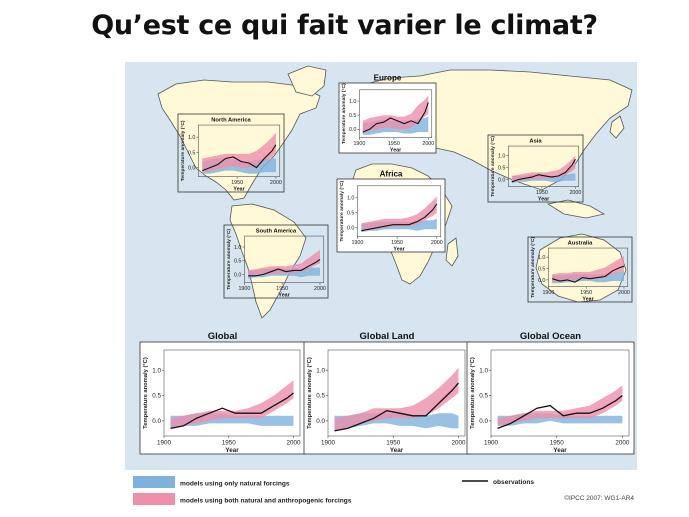 The height and width of the screenshot is (517, 689). What do you see at coordinates (535, 141) in the screenshot?
I see `chart-title-asia: Asia` at bounding box center [535, 141].